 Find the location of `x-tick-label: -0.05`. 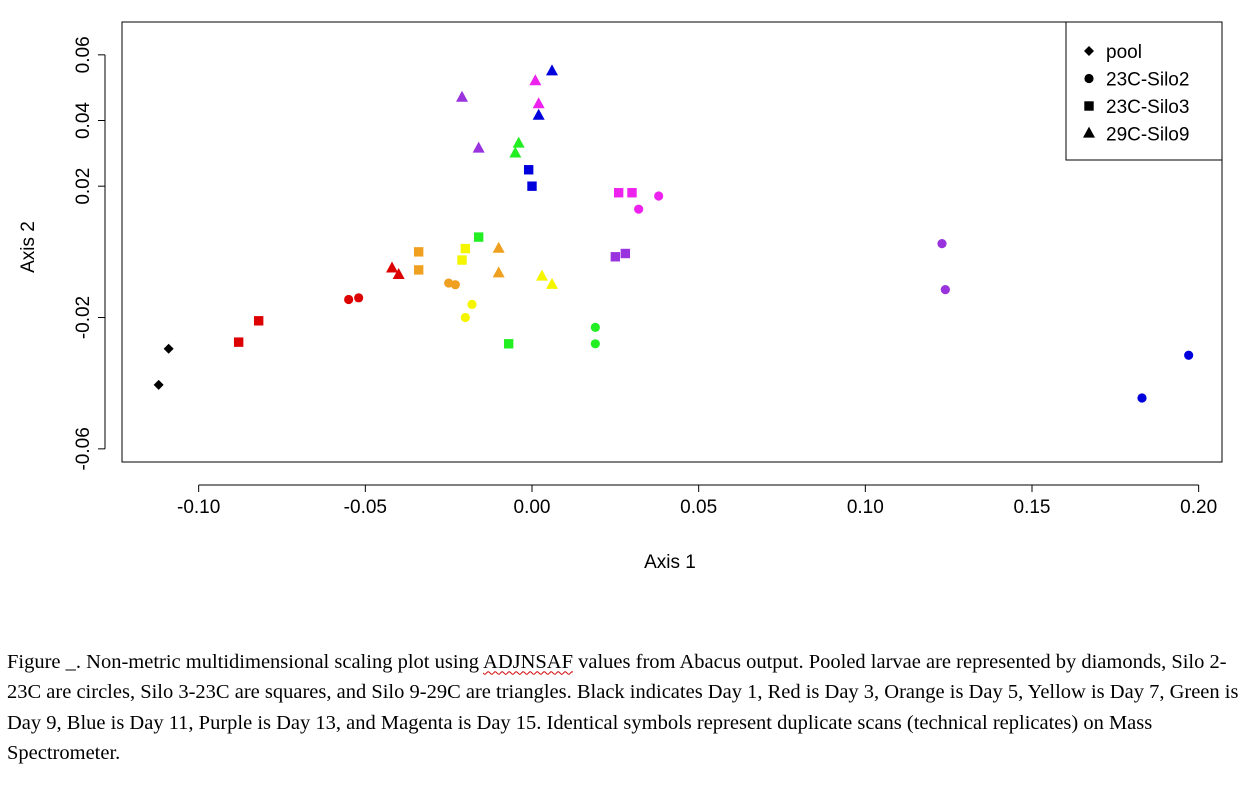

x-tick-label: -0.05 is located at coordinates (365, 507).